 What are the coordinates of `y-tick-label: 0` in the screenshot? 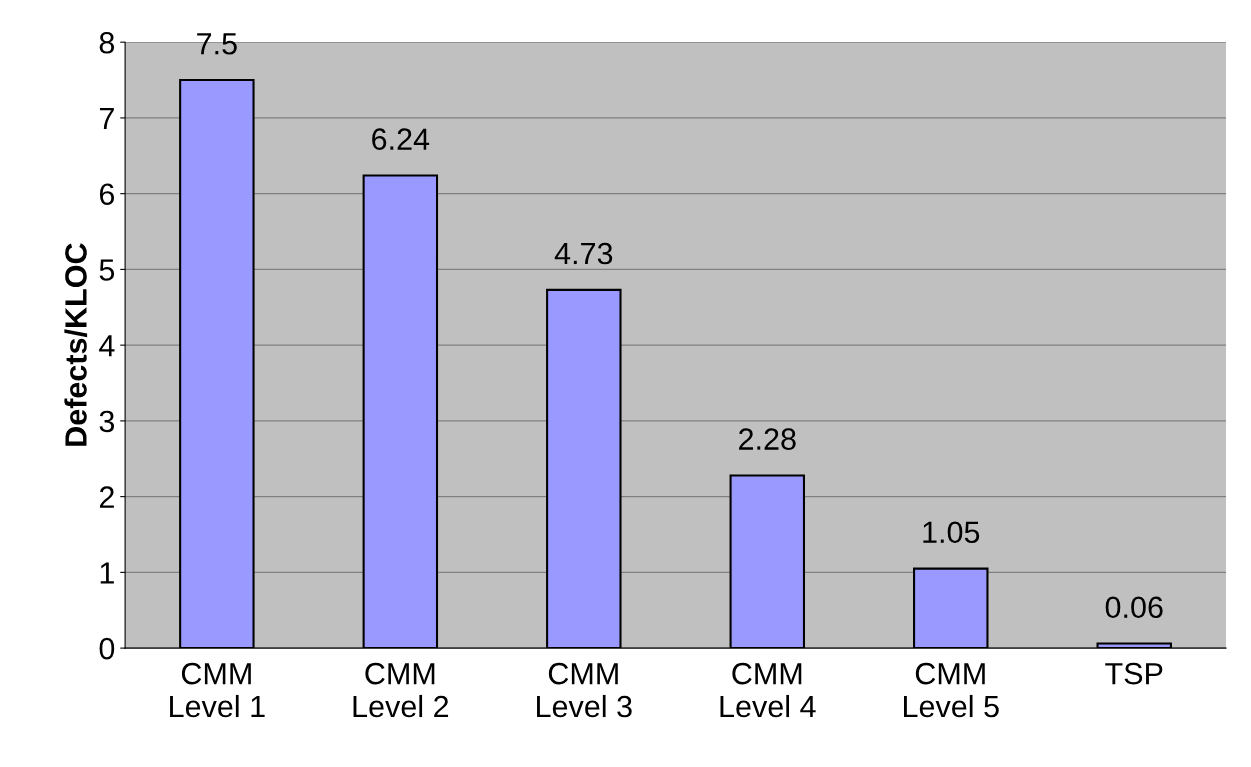 It's located at (107, 648).